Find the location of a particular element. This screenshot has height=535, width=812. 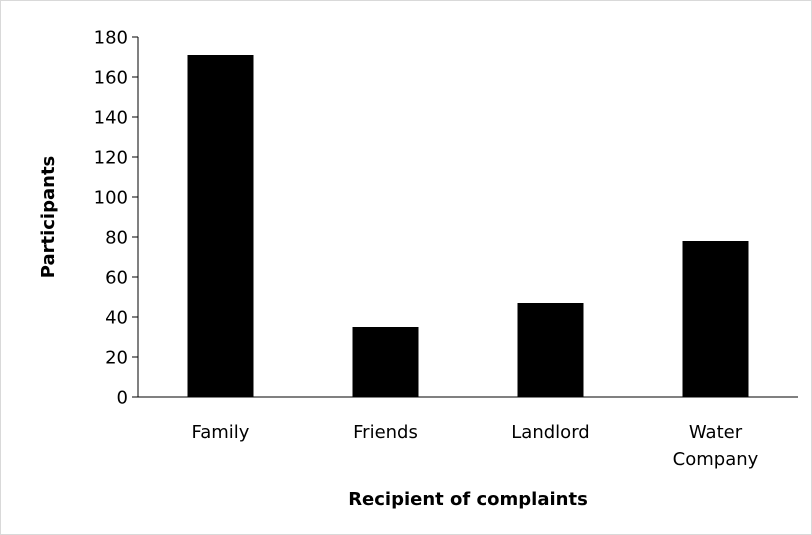

y-tick-label: 20 is located at coordinates (116, 358).